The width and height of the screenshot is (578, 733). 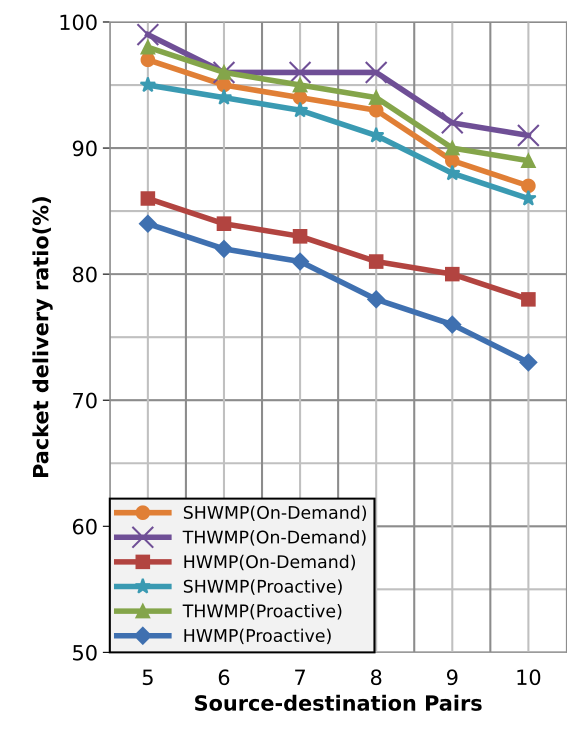 I want to click on x-tick-label: 9, so click(x=452, y=677).